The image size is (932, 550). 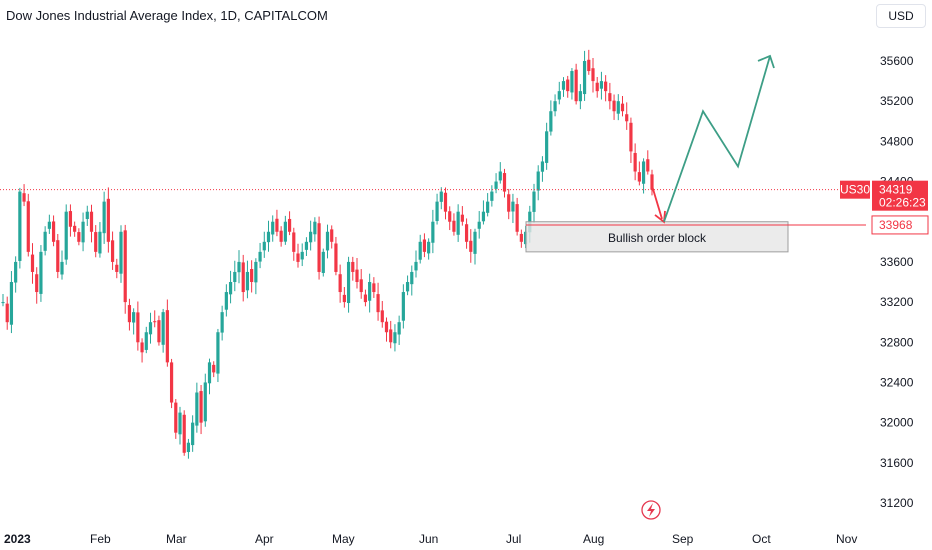 What do you see at coordinates (176, 539) in the screenshot?
I see `x-tick-label: Mar` at bounding box center [176, 539].